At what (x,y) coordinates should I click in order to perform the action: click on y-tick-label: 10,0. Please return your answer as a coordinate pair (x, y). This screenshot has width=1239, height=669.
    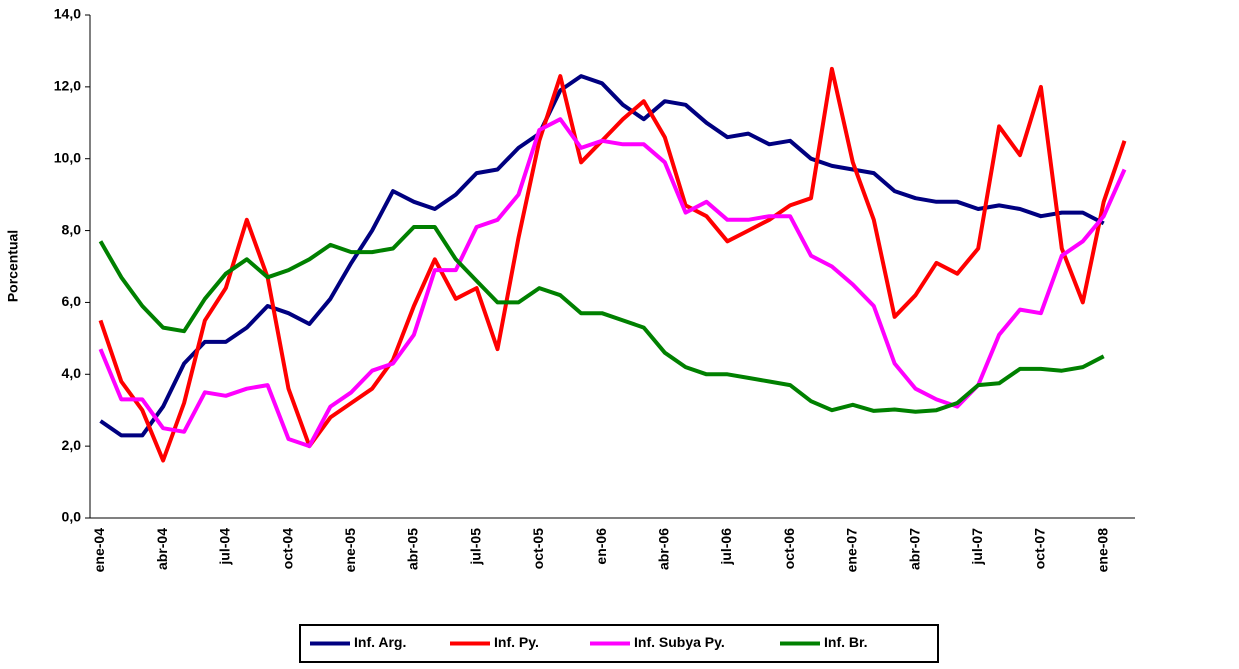
    Looking at the image, I should click on (67, 157).